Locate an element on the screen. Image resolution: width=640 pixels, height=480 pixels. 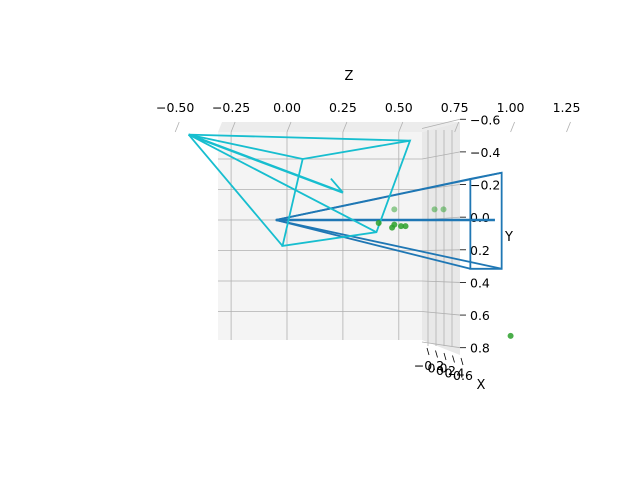
z-tick-label: 1.00 is located at coordinates (511, 107).